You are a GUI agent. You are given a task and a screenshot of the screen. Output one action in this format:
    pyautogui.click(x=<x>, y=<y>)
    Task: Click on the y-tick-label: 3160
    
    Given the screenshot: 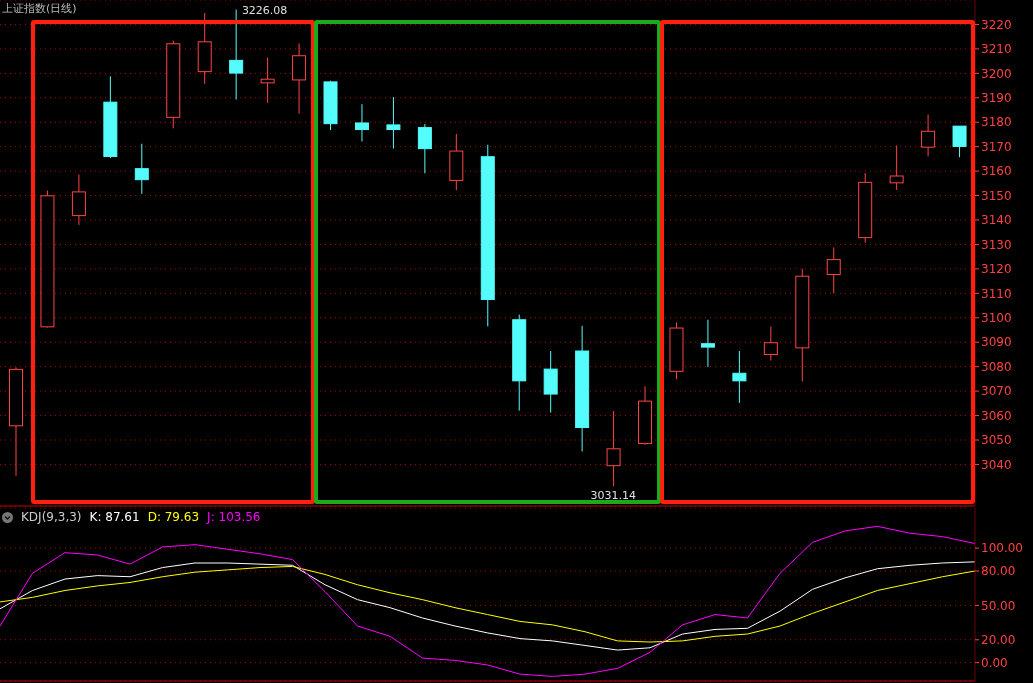 What is the action you would take?
    pyautogui.click(x=996, y=171)
    